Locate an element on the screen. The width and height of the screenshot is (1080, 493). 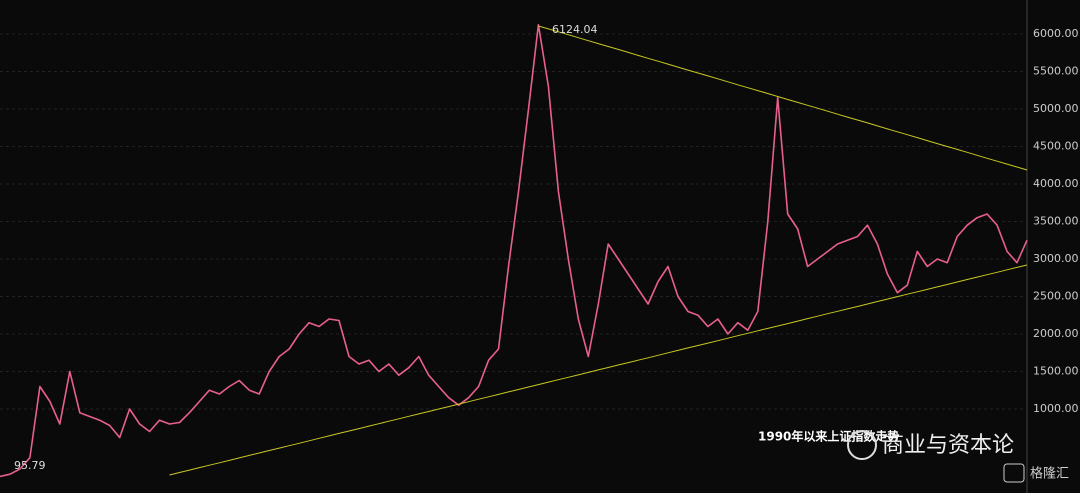
y-tick-label: 5500.00 is located at coordinates (1056, 70).